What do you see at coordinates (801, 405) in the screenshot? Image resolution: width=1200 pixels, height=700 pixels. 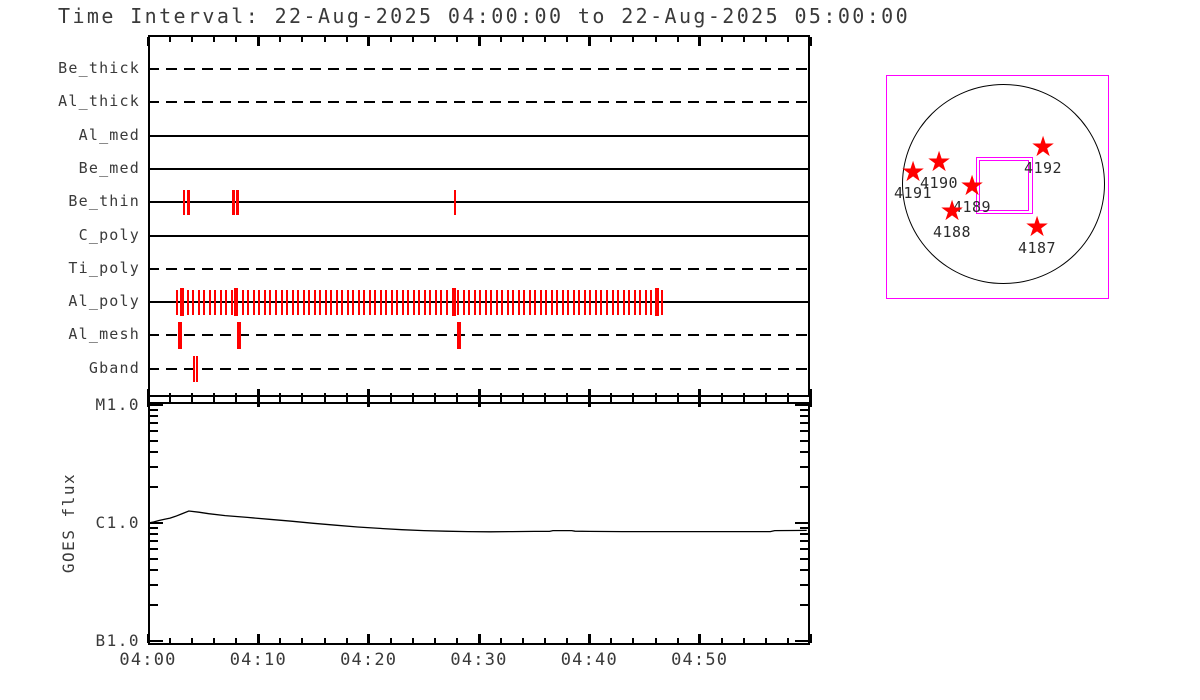 I see `y-major-tick` at bounding box center [801, 405].